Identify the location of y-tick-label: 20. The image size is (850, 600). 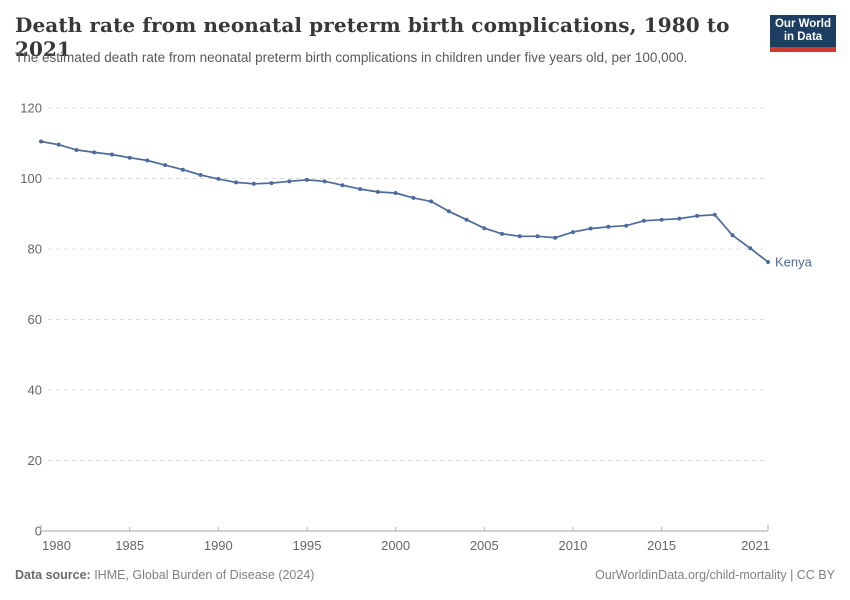
(35, 460).